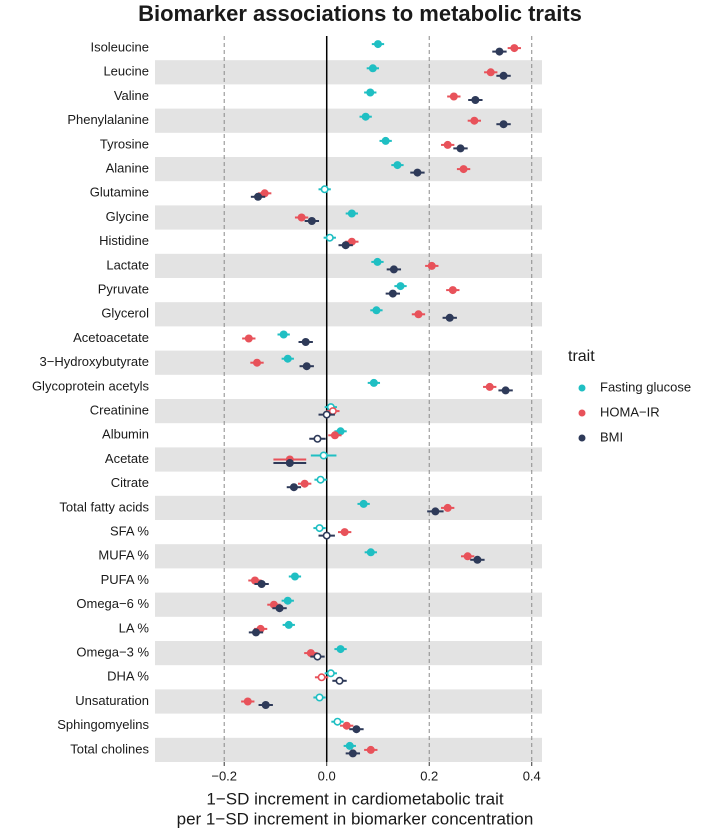  Describe the element at coordinates (104, 506) in the screenshot. I see `y-tick-label: Total fatty acids` at that location.